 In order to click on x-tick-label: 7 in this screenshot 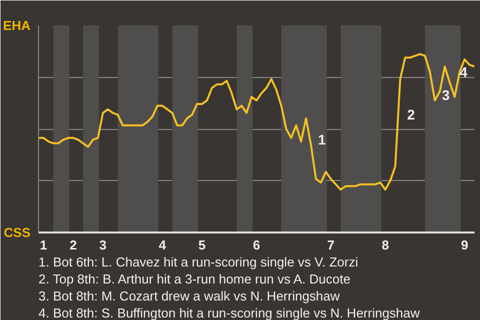, I will do `click(330, 245)`.